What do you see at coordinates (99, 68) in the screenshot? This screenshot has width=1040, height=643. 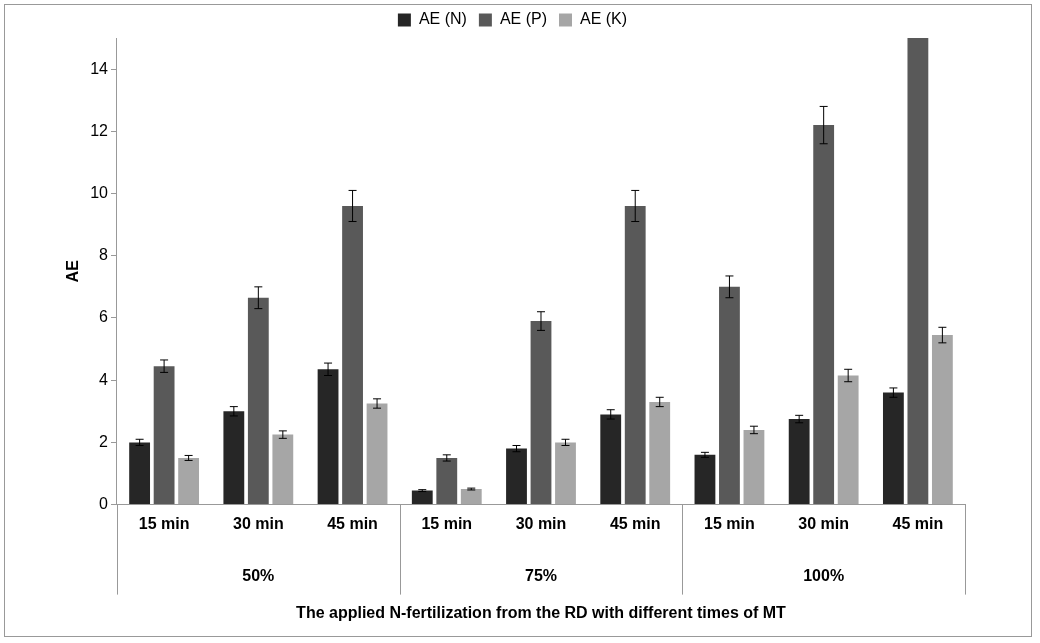 I see `y-tick-label: 14` at bounding box center [99, 68].